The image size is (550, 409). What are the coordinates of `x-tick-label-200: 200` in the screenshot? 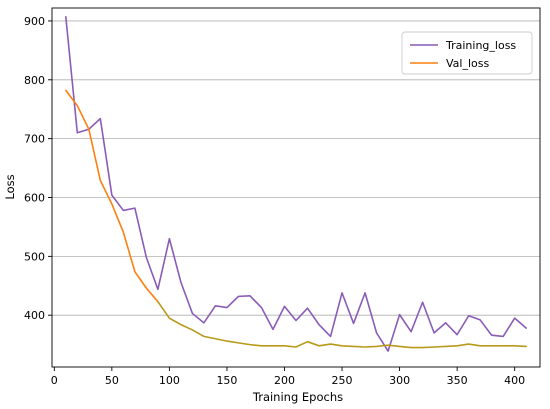 It's located at (284, 380).